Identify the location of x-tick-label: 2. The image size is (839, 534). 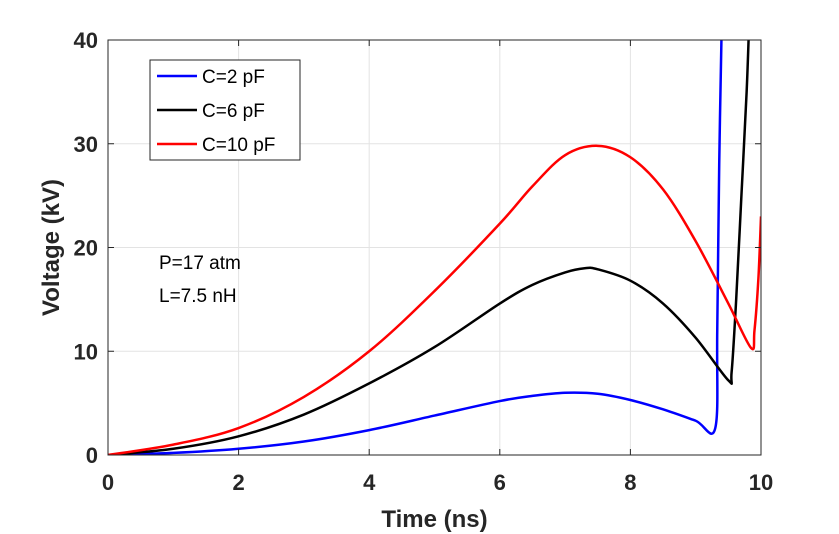
(238, 482).